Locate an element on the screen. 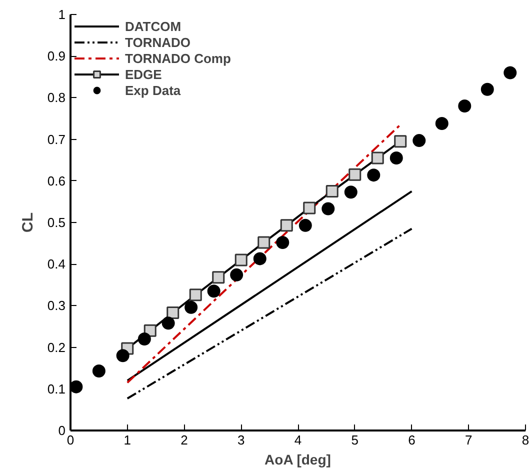 This screenshot has width=531, height=475. x-tick-label: 8 is located at coordinates (526, 440).